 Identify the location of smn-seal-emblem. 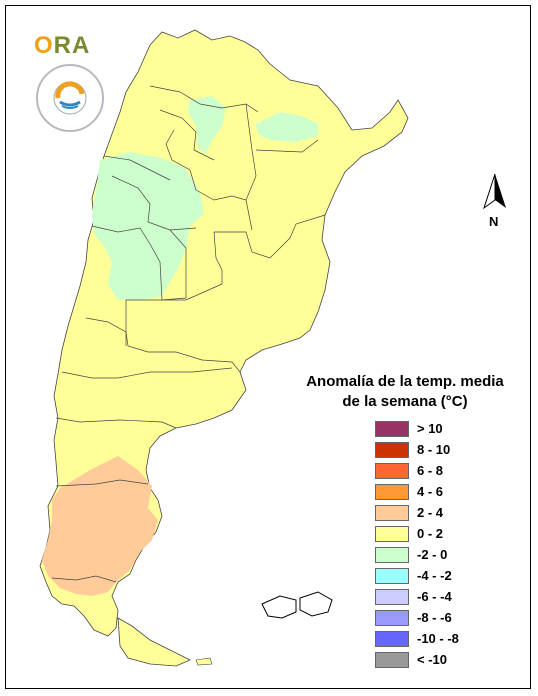
(70, 98).